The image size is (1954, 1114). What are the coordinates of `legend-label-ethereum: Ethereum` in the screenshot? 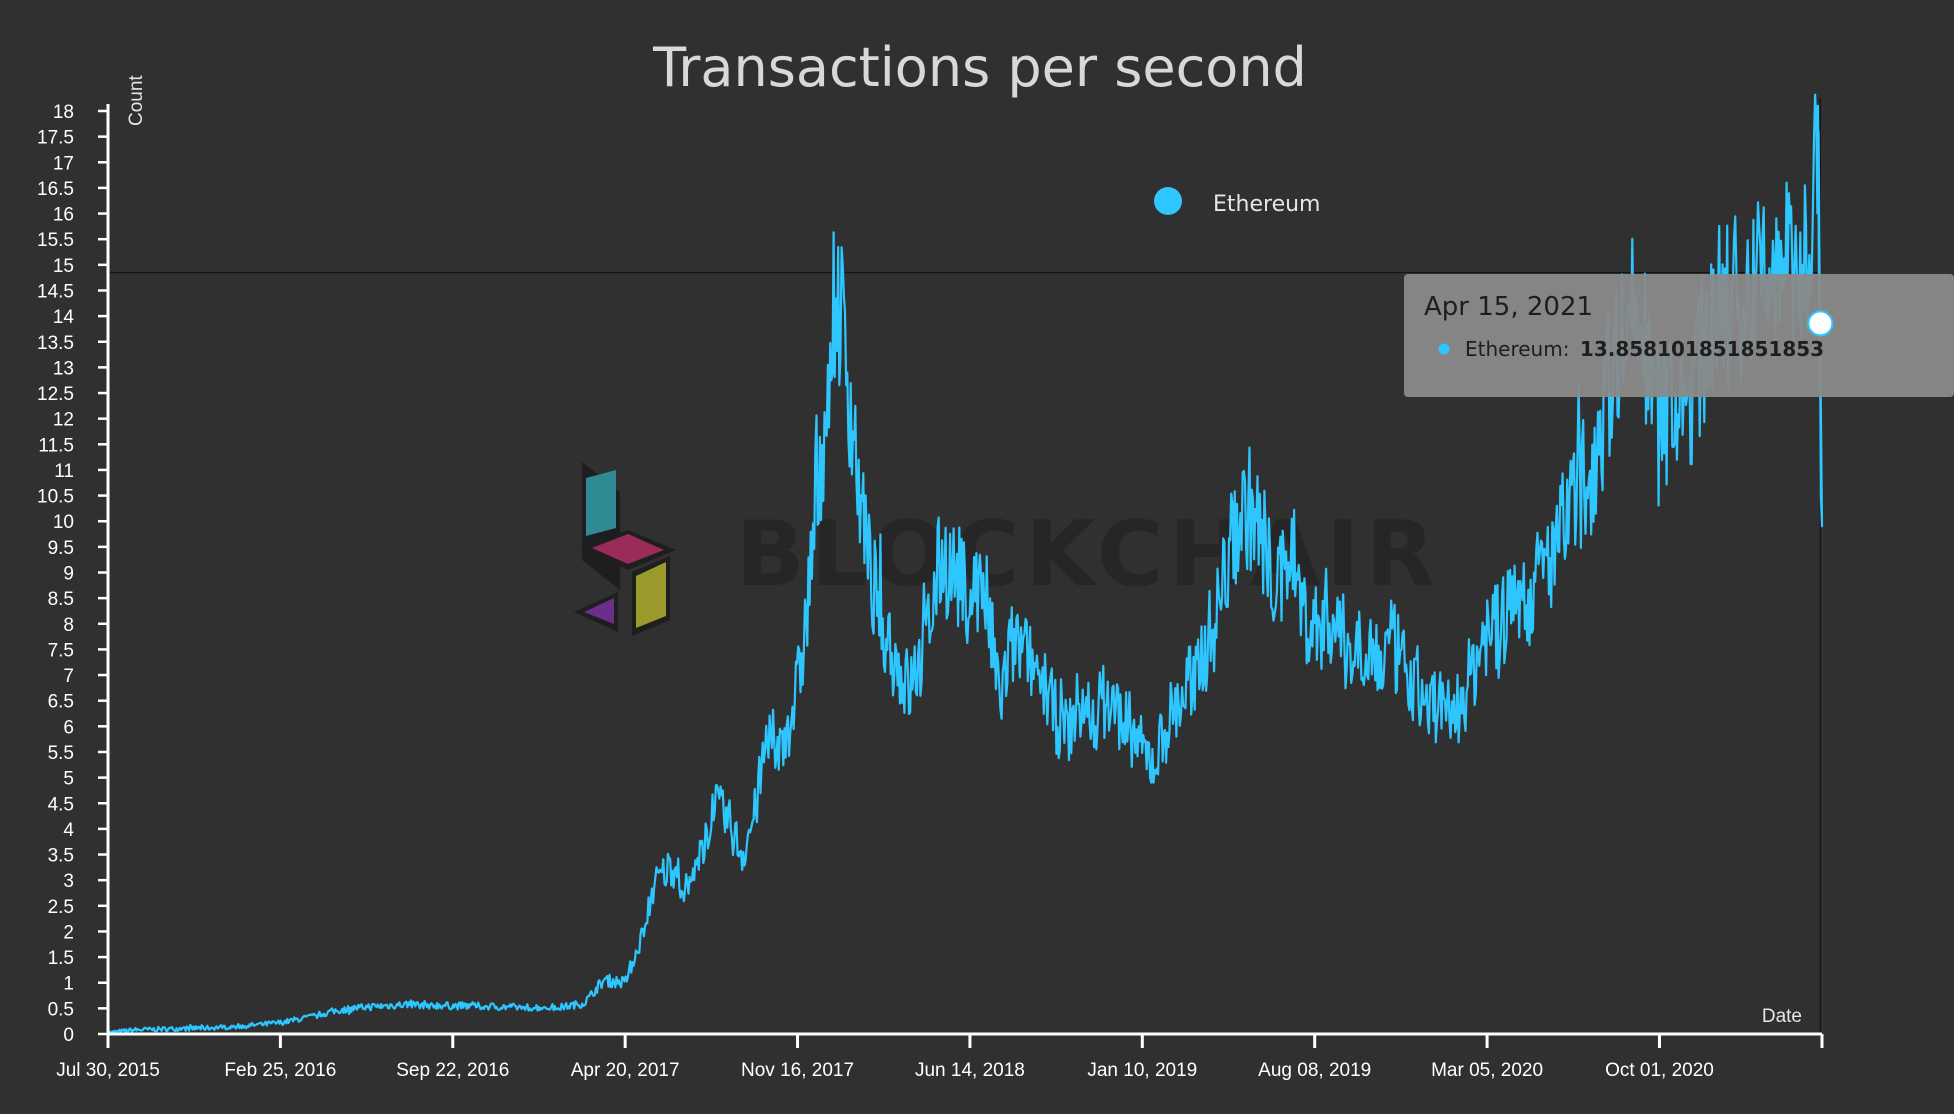 It's located at (1266, 204).